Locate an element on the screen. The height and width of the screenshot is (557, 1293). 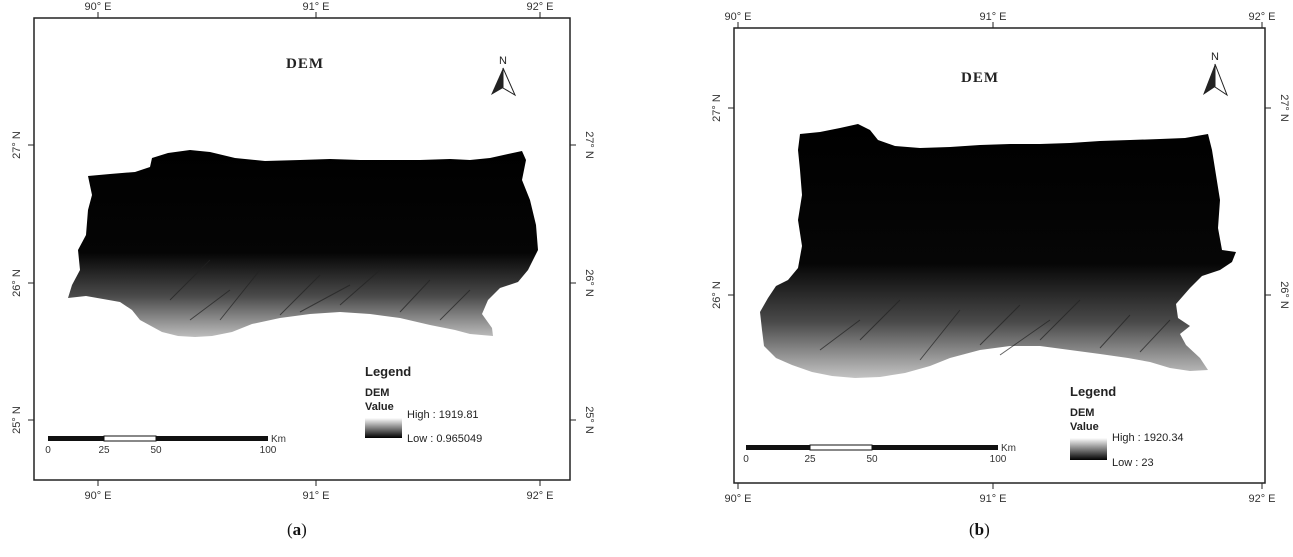
figure-caption-b: (b) is located at coordinates (979, 529).